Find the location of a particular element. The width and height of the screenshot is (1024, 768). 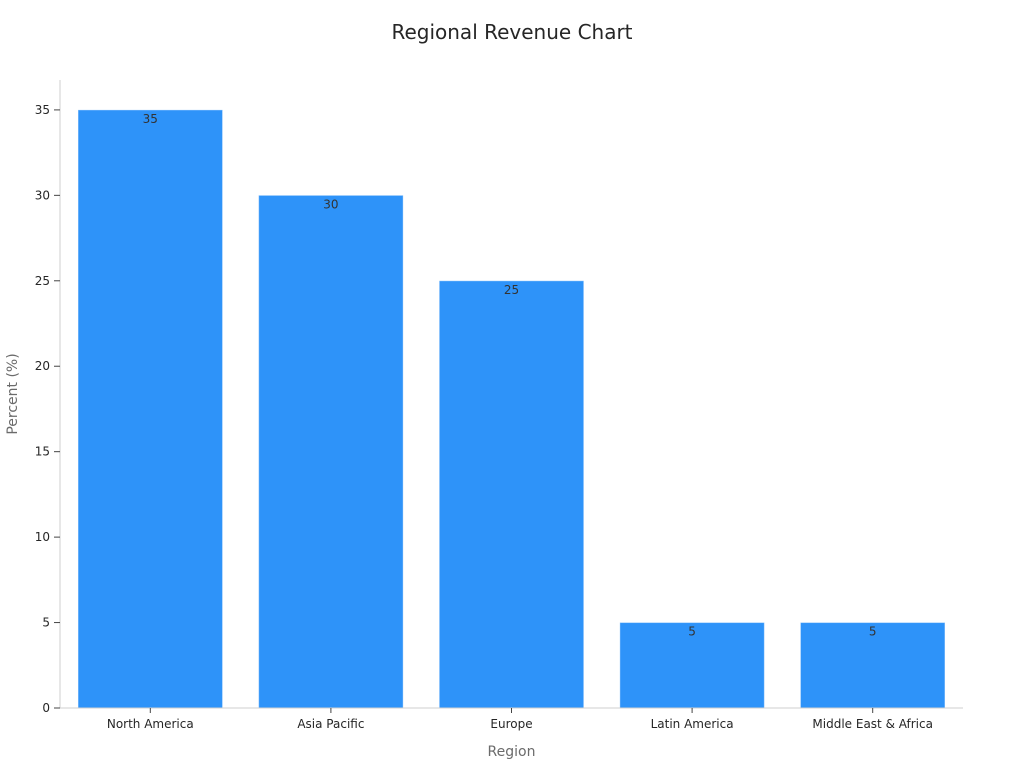

x-tick-label: Latin America is located at coordinates (692, 724).